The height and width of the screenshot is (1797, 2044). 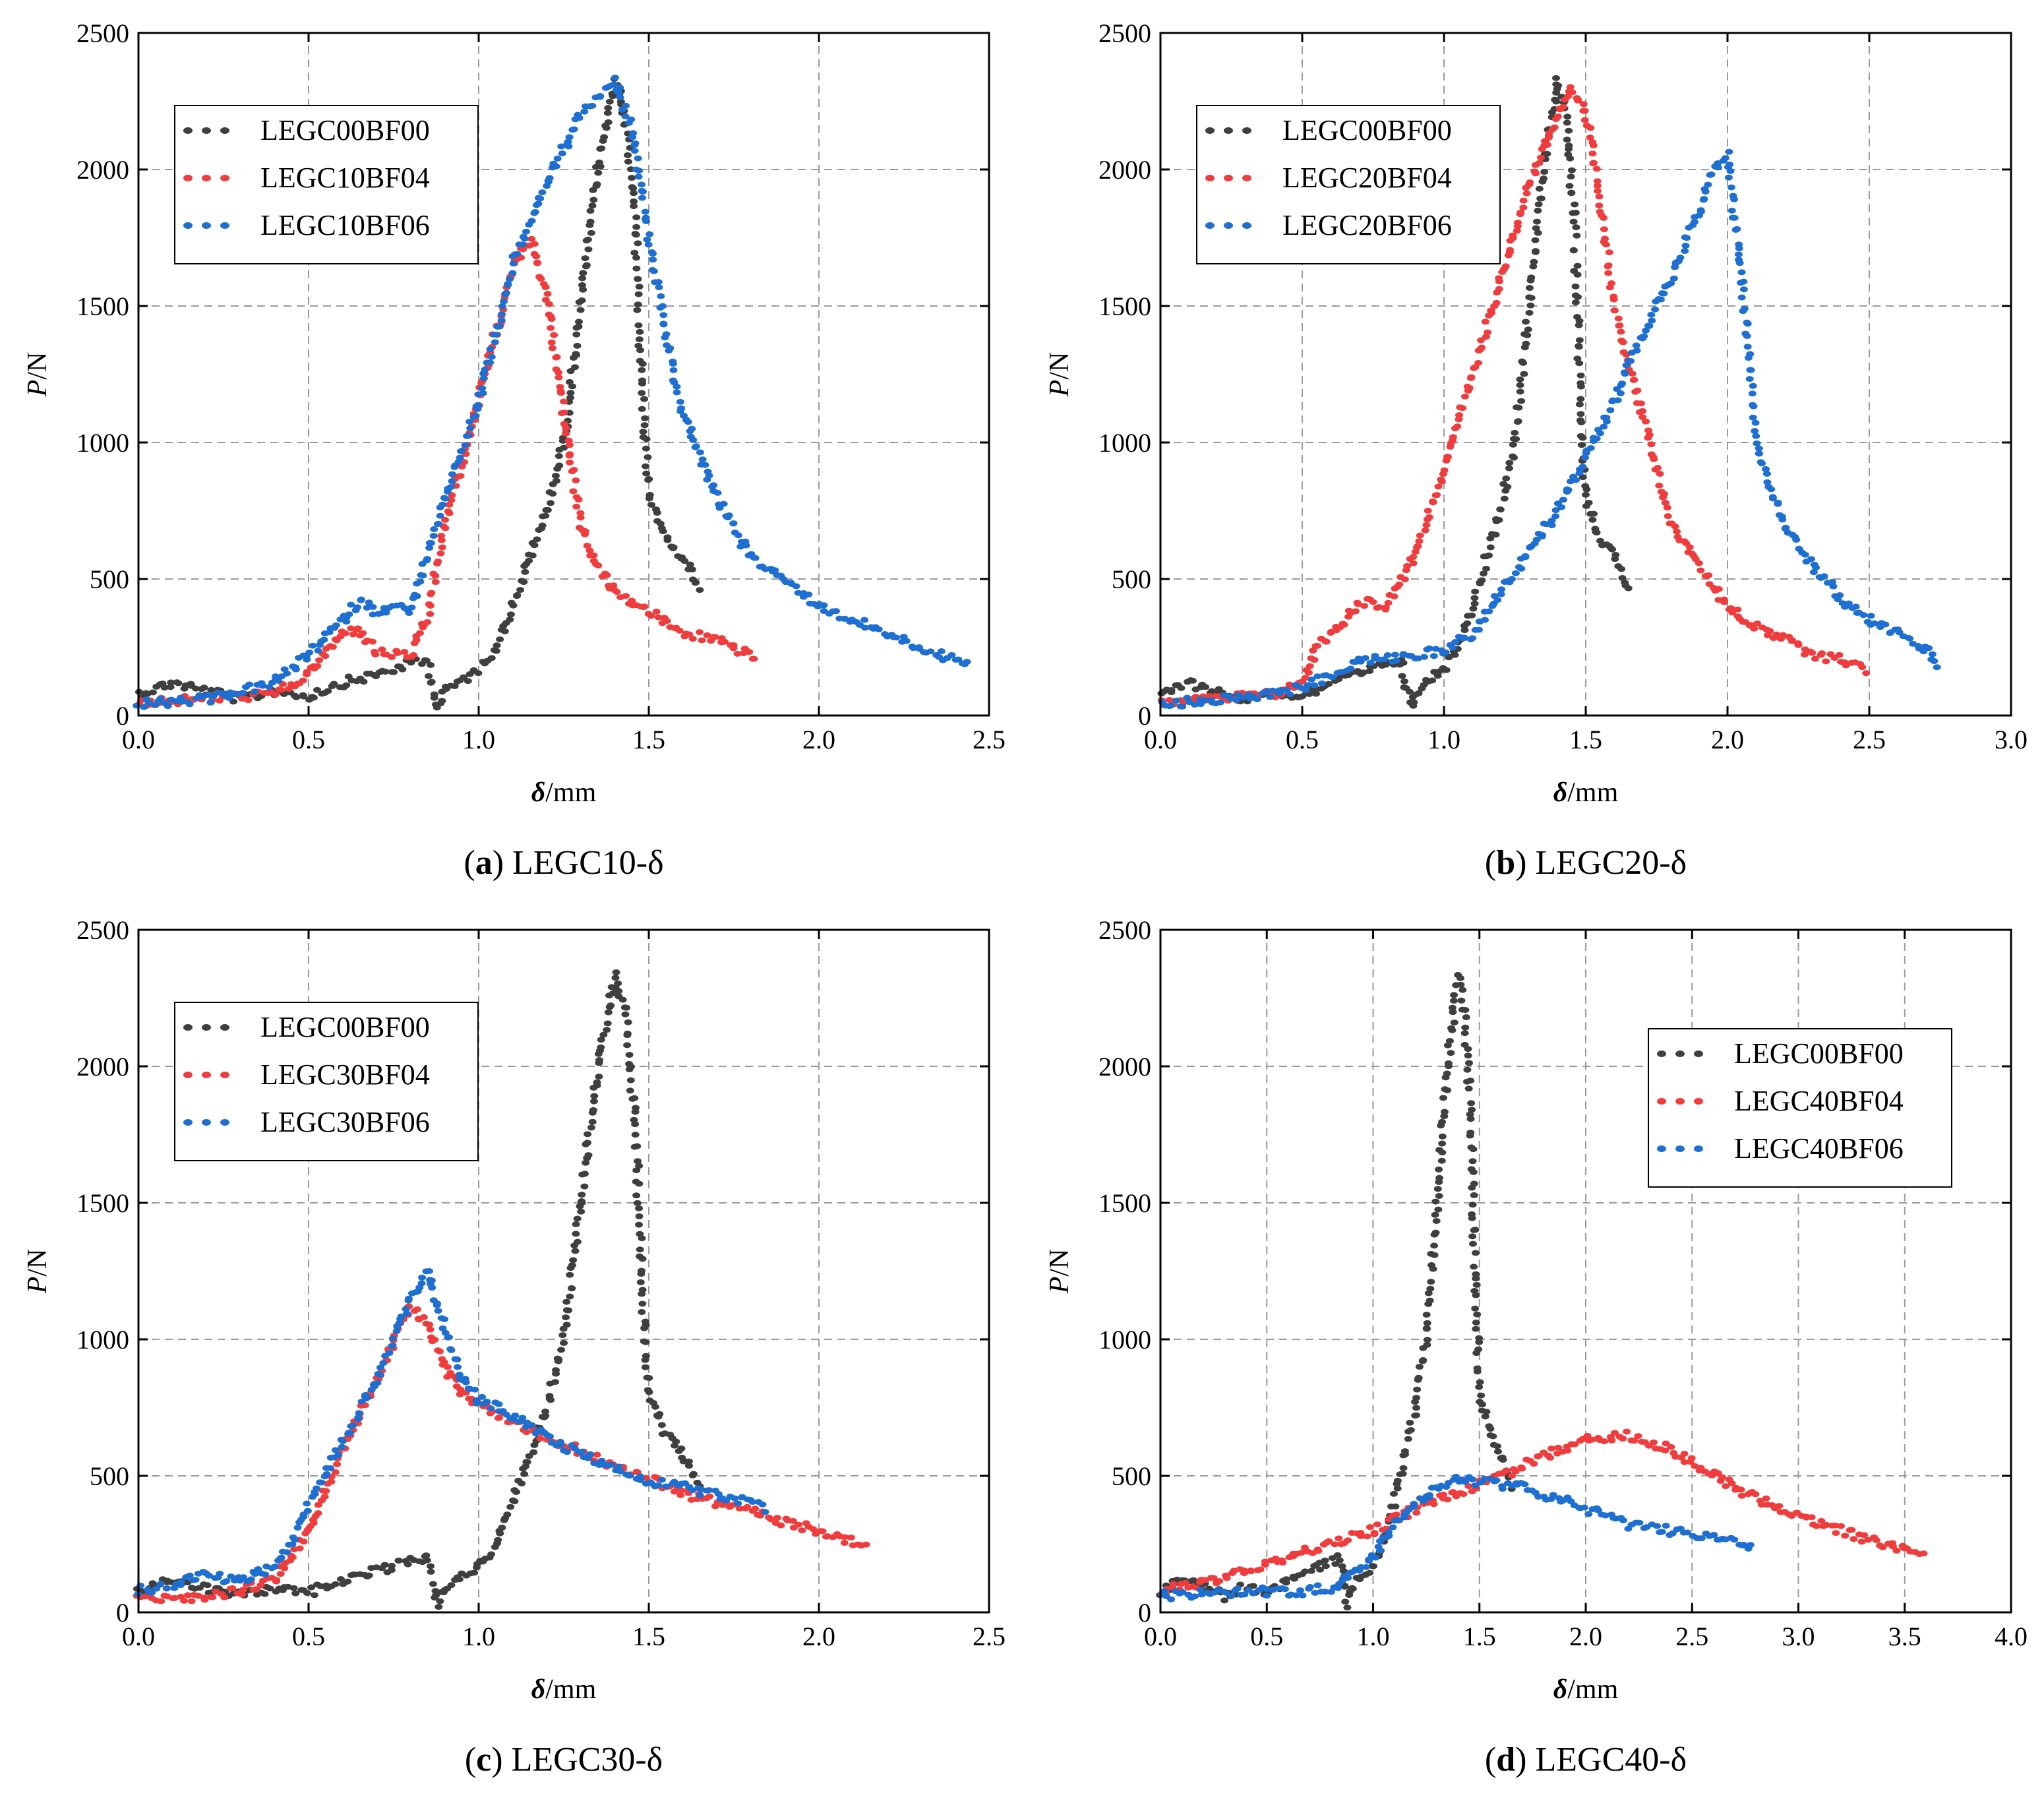 I want to click on y-axis-label: P/N, so click(x=1059, y=375).